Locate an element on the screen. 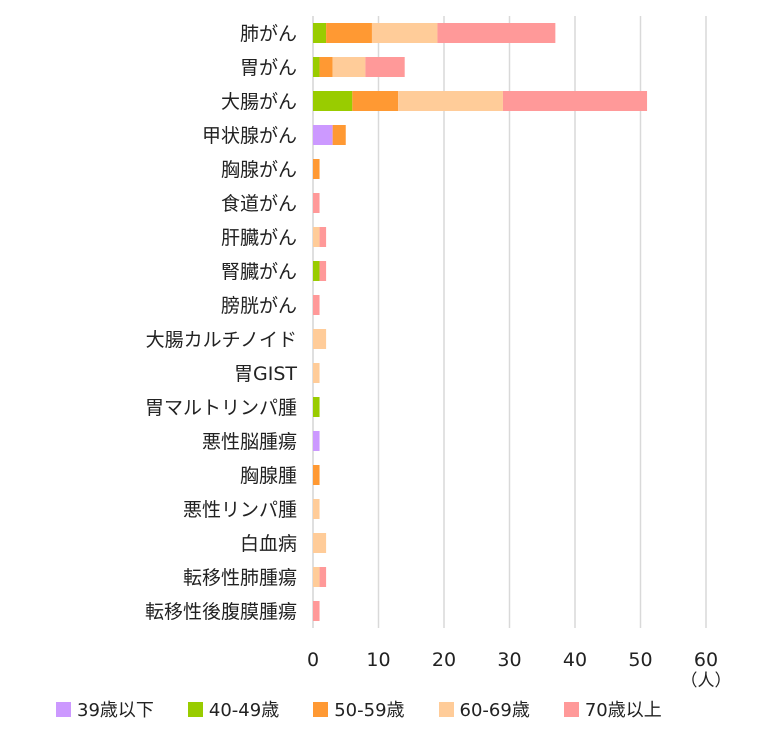  legend-label: 40-49歳 is located at coordinates (244, 710).